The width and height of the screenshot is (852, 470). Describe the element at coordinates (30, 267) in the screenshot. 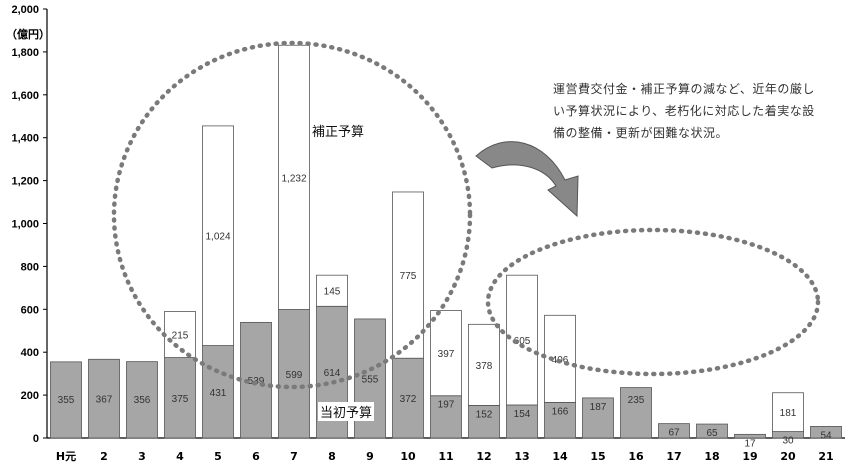

I see `y-tick-label: 800` at that location.